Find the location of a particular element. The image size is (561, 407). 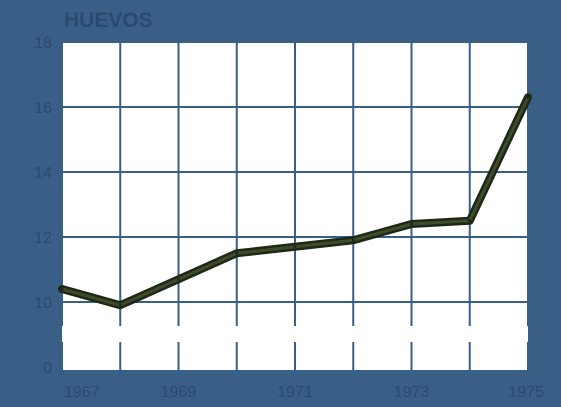

x-tick-label: 1973 is located at coordinates (412, 392).